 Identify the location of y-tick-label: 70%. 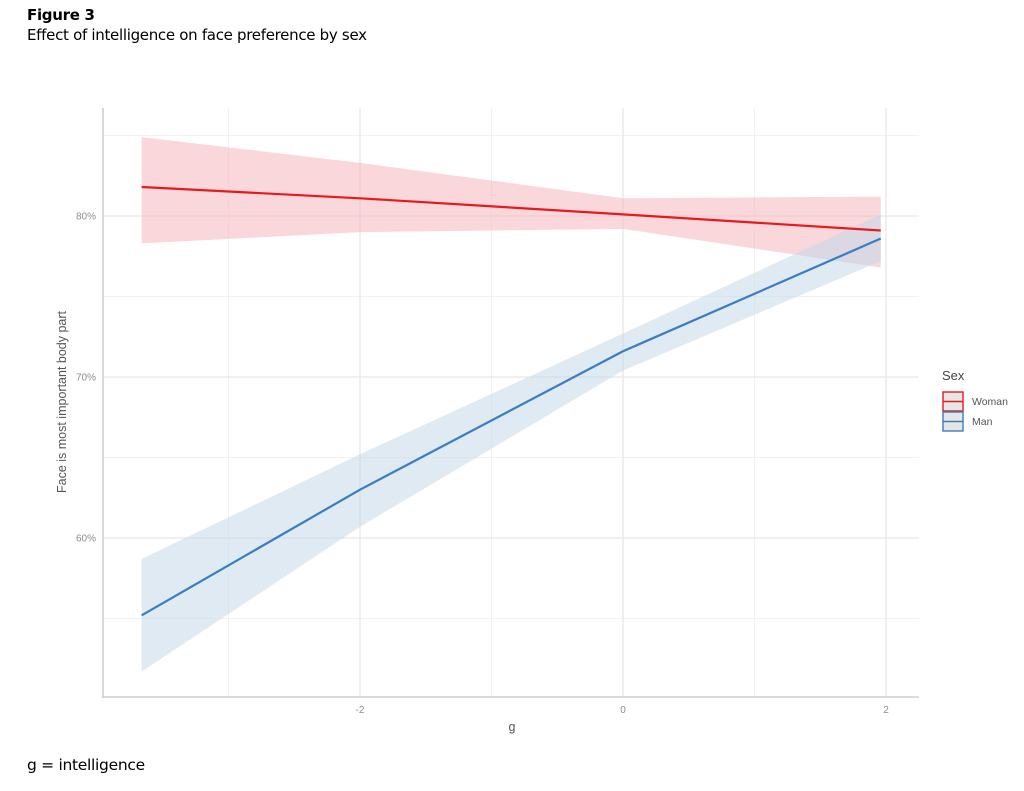
(86, 378).